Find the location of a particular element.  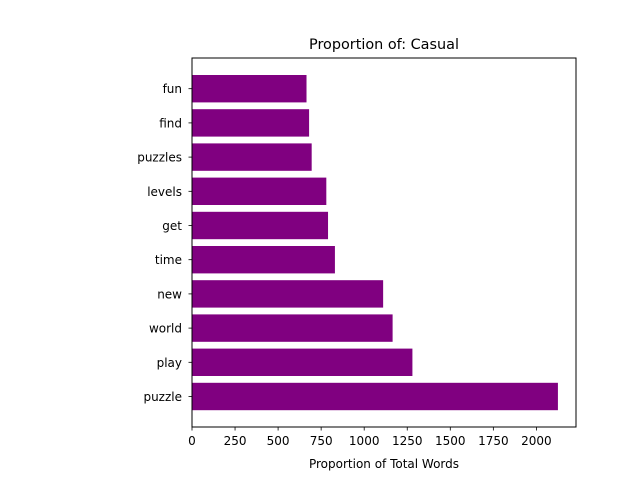

x-tick-label: 1750 is located at coordinates (493, 441).